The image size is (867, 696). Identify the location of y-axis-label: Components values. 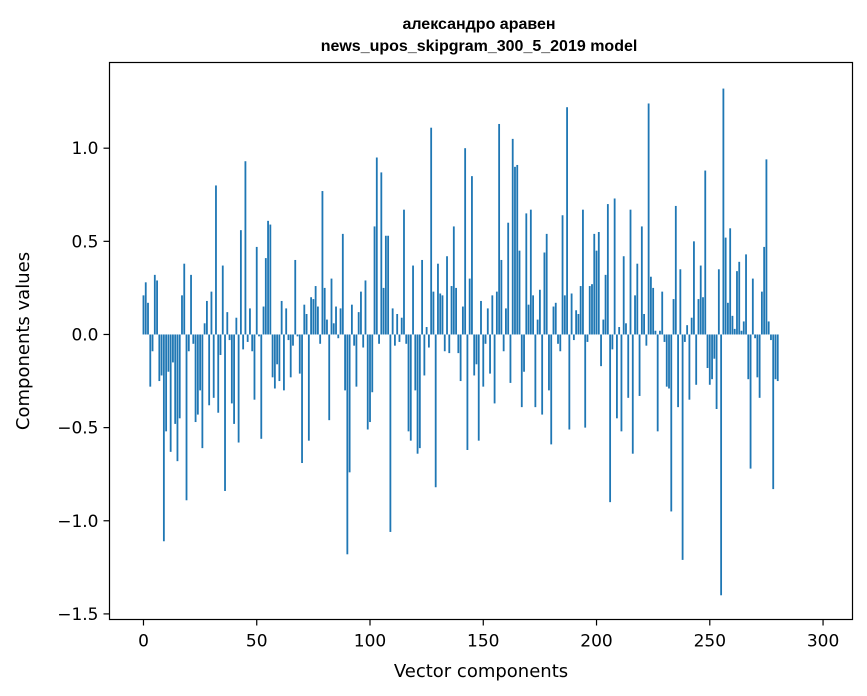
(23, 341).